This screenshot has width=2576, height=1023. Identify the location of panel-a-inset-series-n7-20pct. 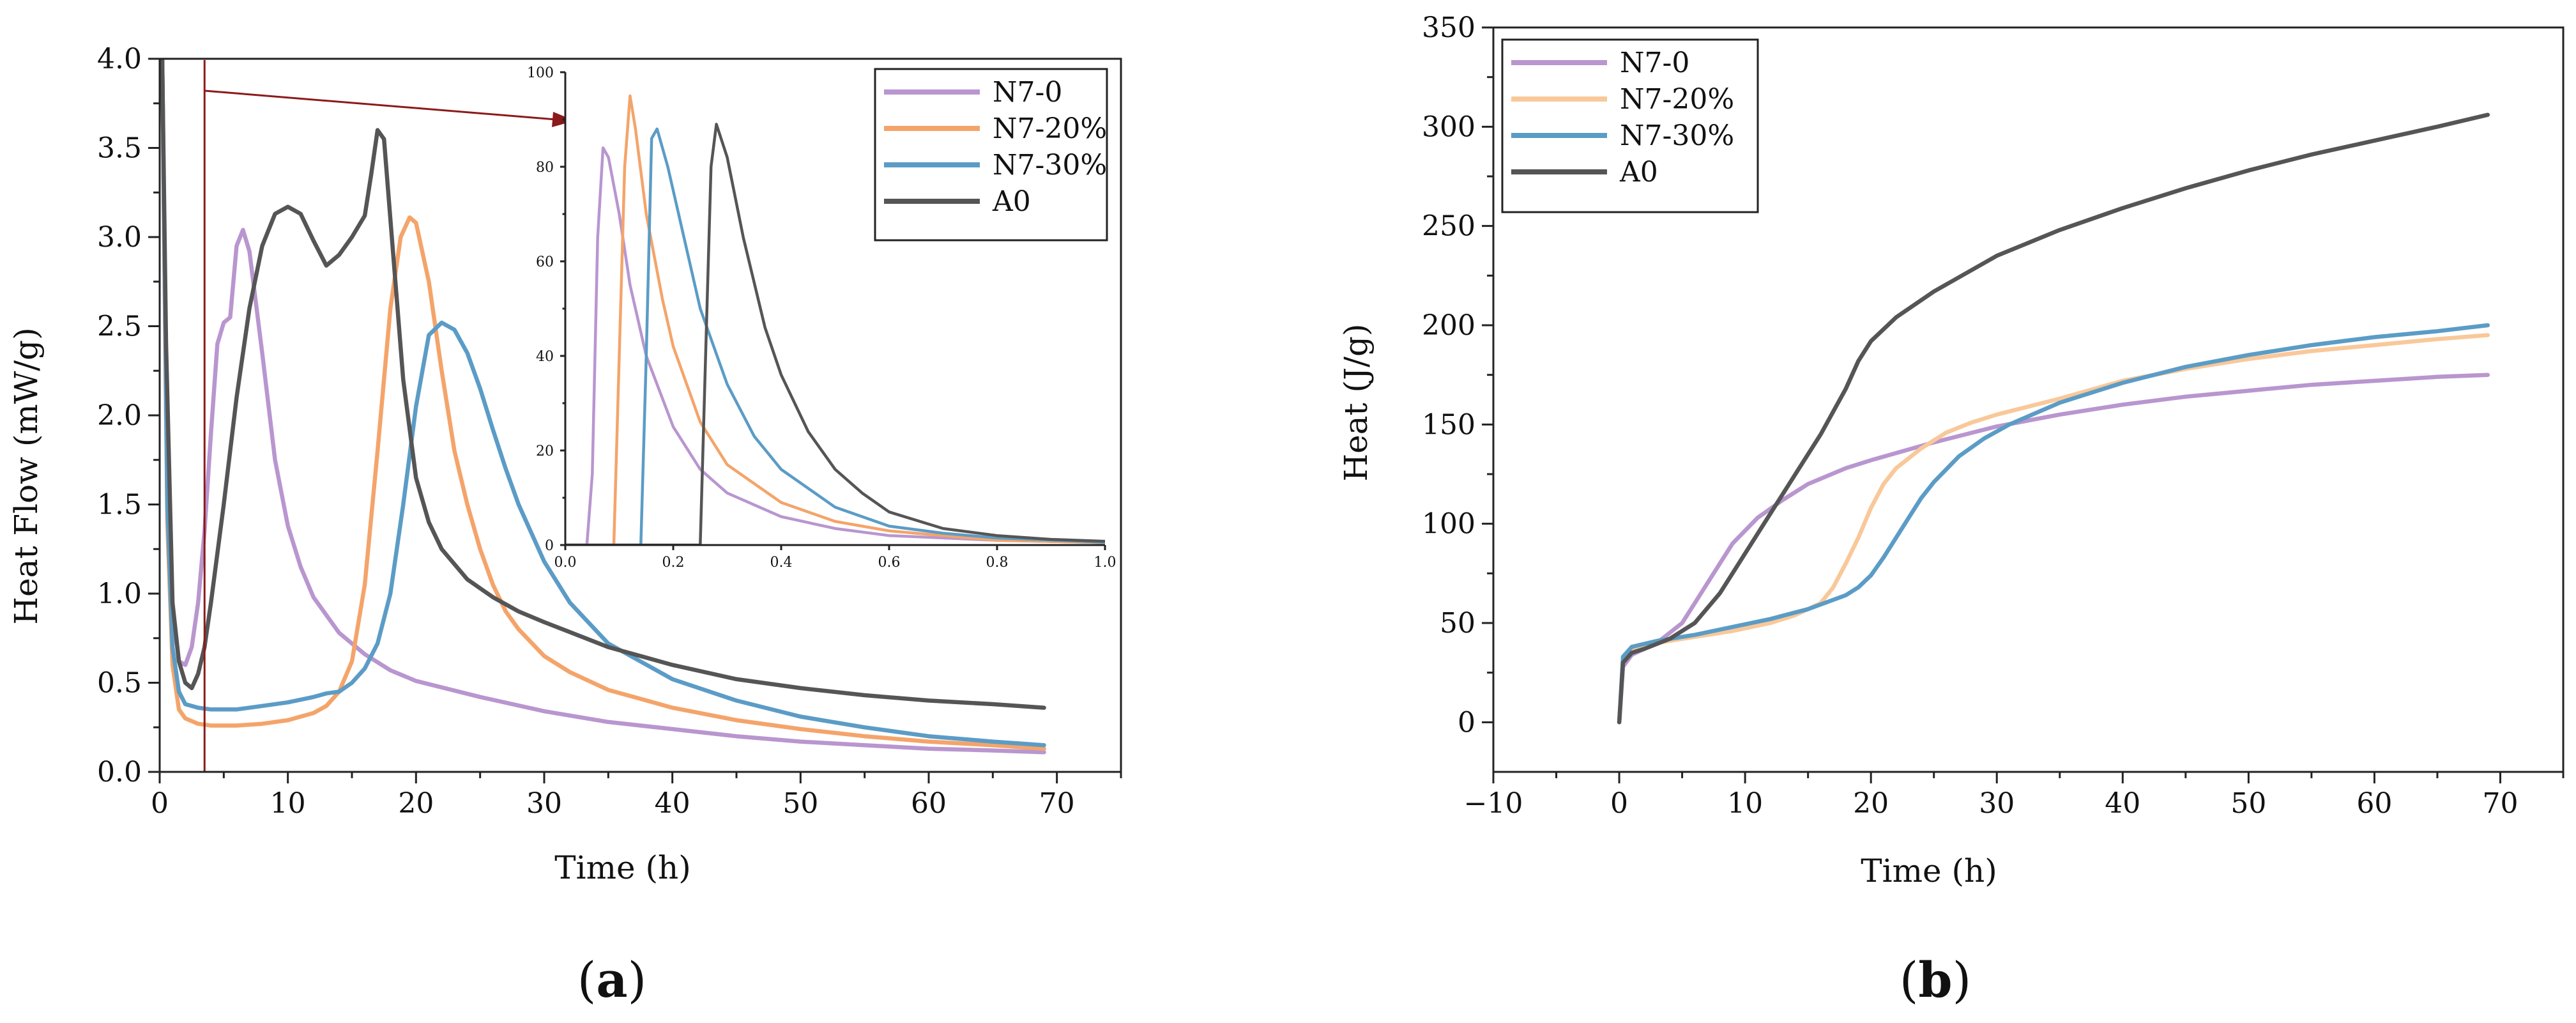
(835, 319).